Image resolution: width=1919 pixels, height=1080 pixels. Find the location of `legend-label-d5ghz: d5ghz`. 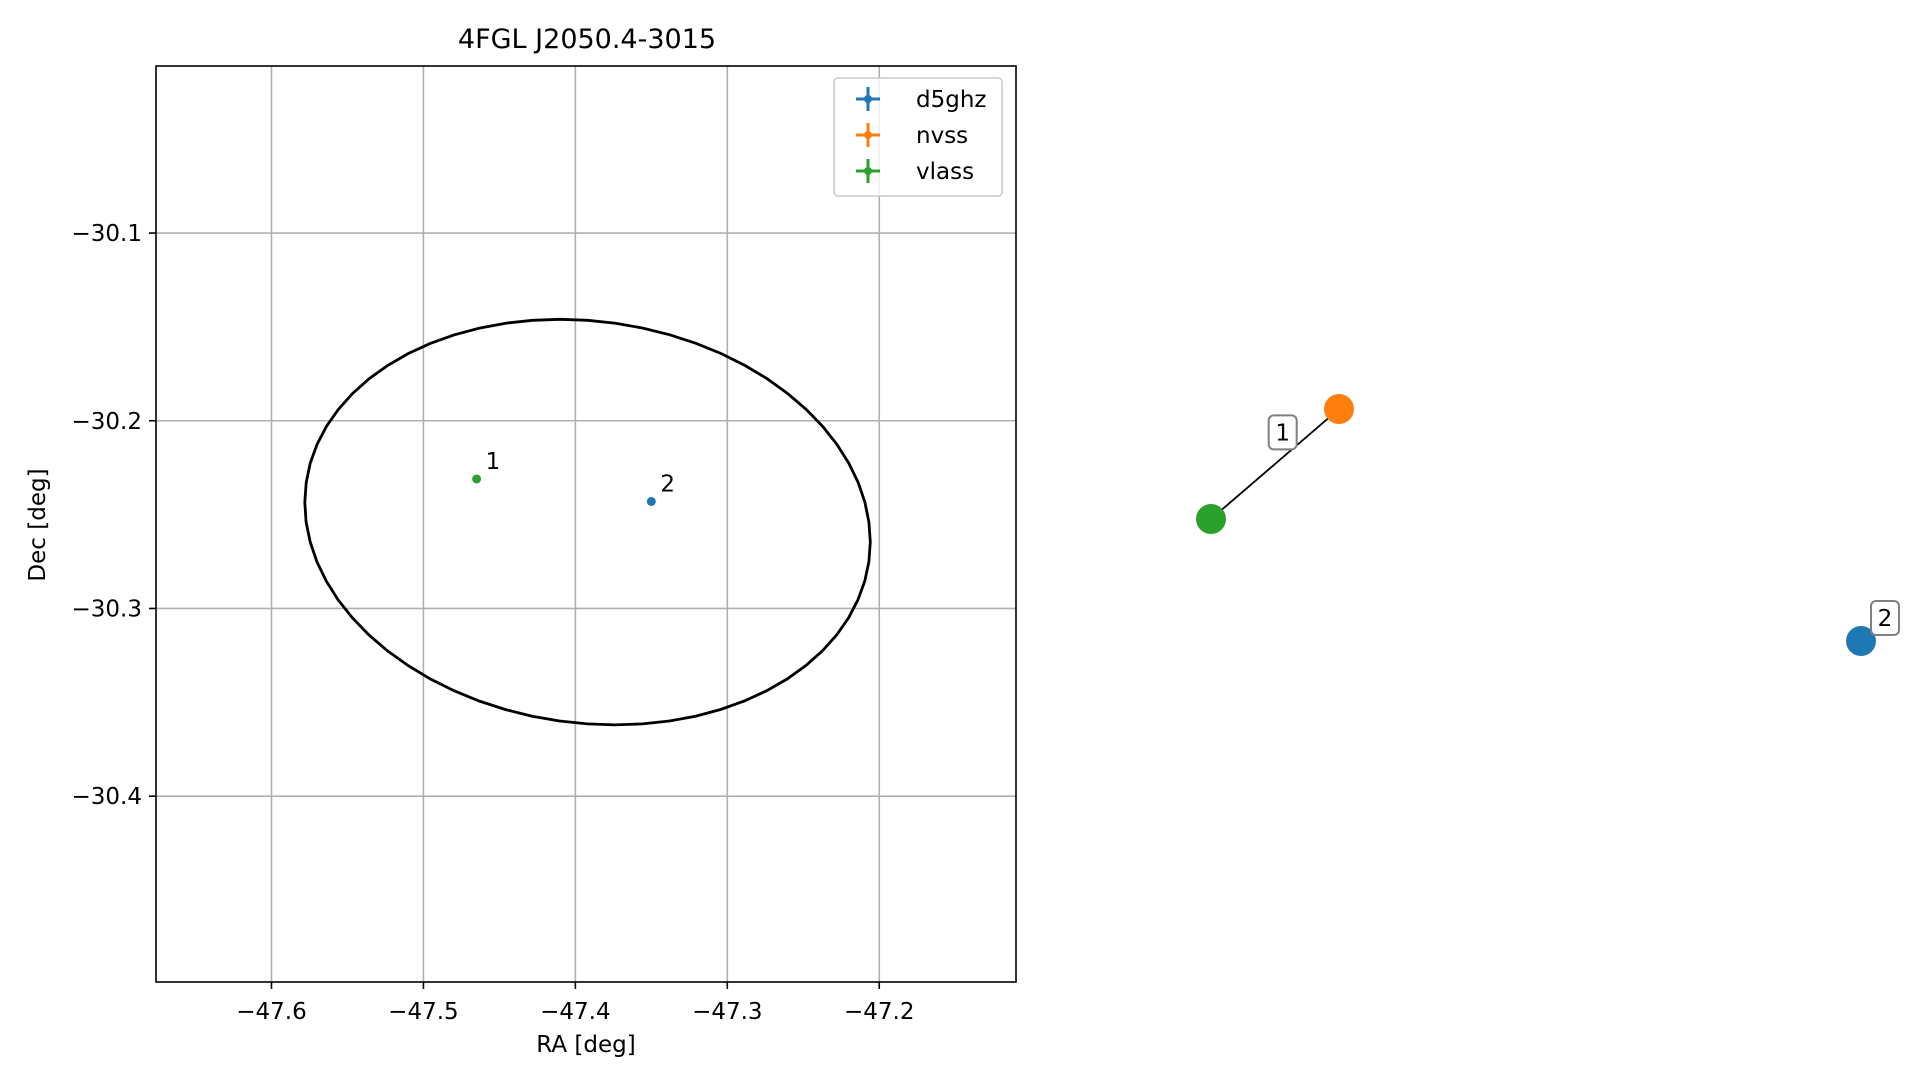

legend-label-d5ghz: d5ghz is located at coordinates (951, 100).